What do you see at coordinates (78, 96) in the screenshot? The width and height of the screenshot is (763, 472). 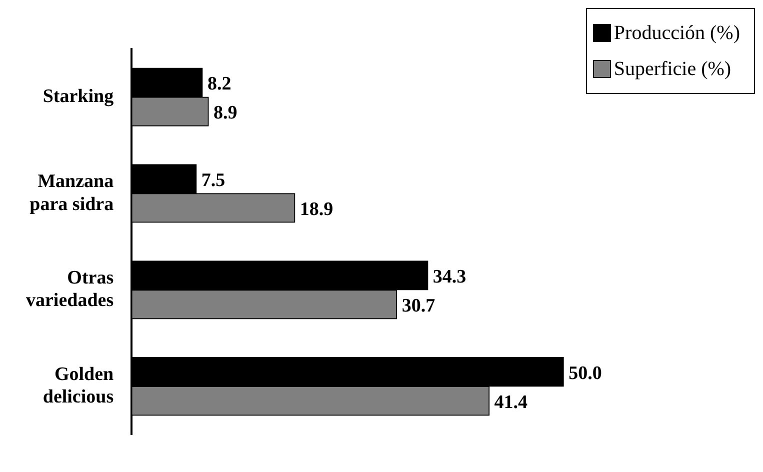 I see `y-tick-label: Starking` at bounding box center [78, 96].